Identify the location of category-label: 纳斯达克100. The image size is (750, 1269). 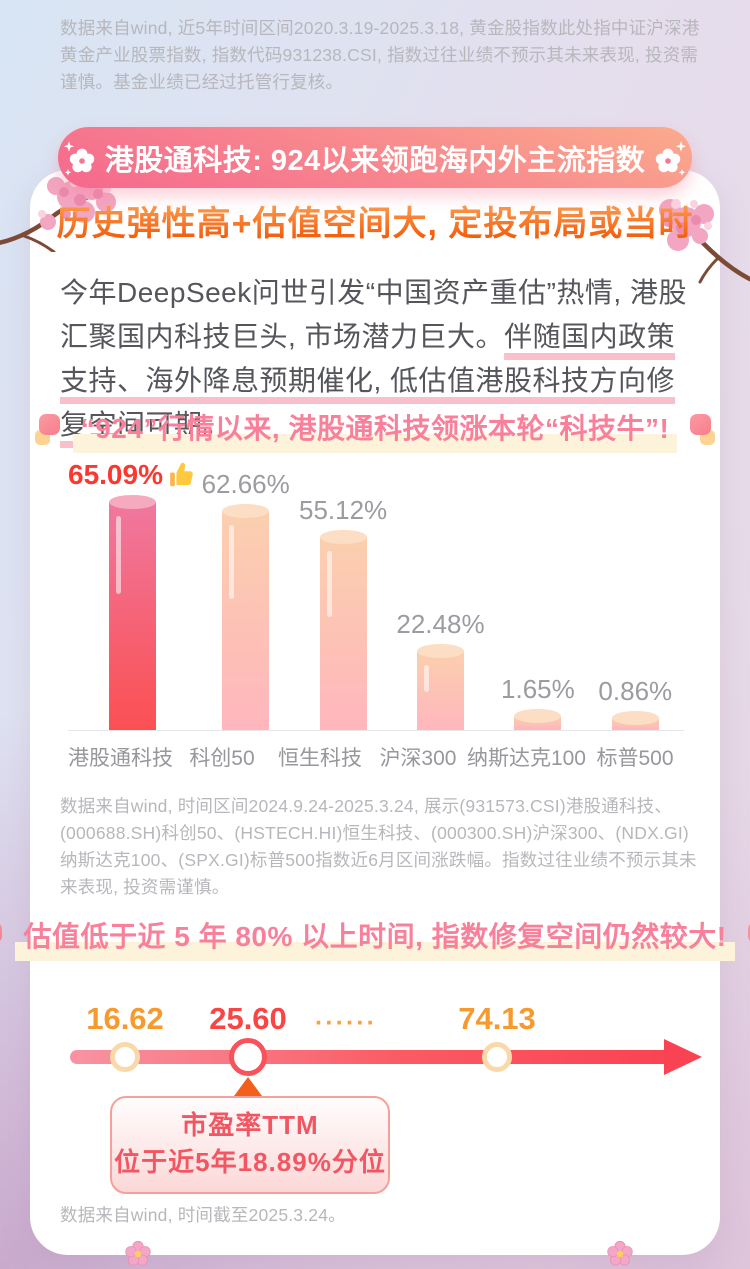
(526, 758).